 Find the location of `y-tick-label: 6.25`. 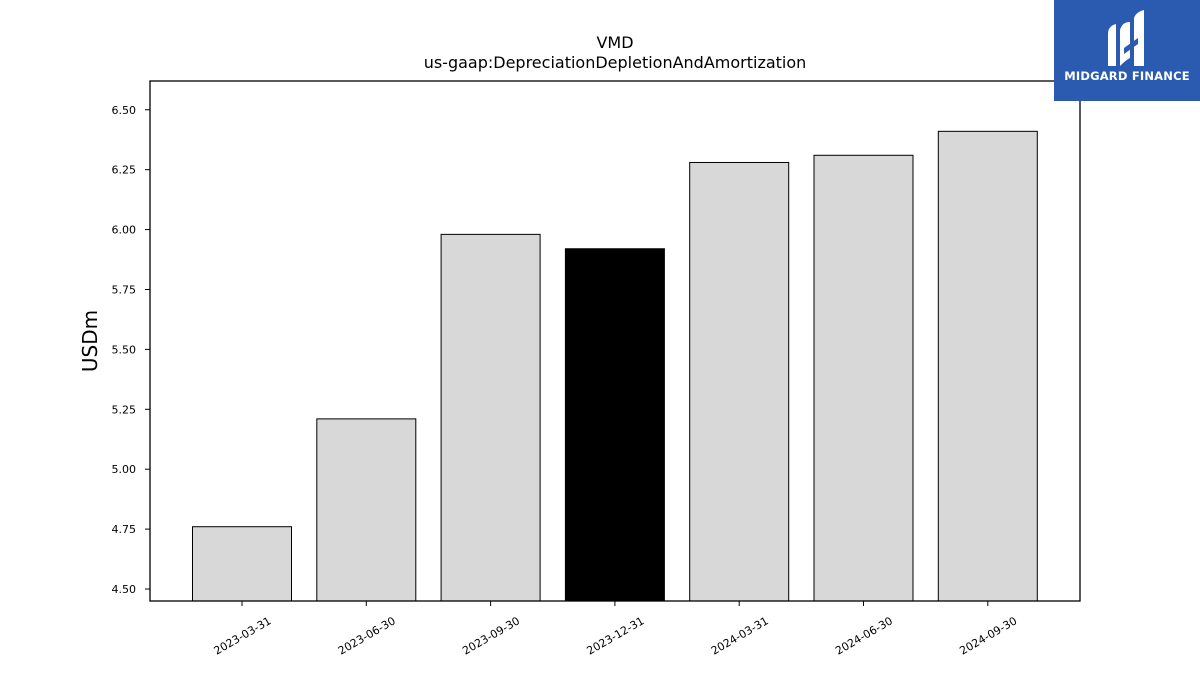

y-tick-label: 6.25 is located at coordinates (124, 170).